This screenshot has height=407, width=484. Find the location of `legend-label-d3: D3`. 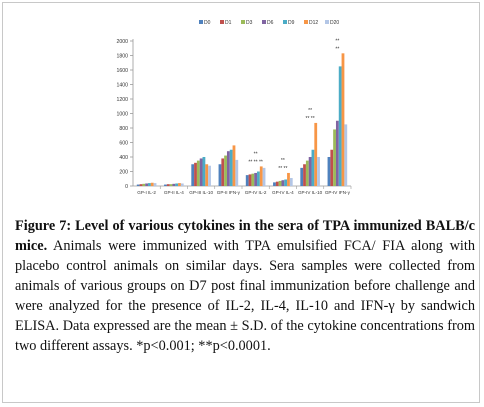

legend-label-d3: D3 is located at coordinates (249, 23).